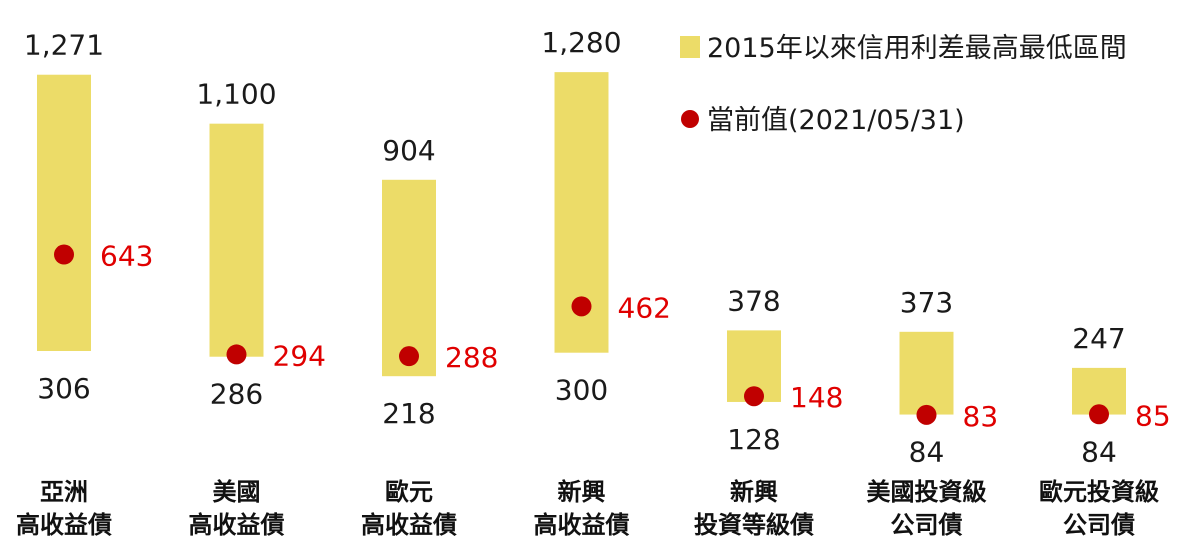  What do you see at coordinates (63, 388) in the screenshot?
I see `low-label: 306` at bounding box center [63, 388].